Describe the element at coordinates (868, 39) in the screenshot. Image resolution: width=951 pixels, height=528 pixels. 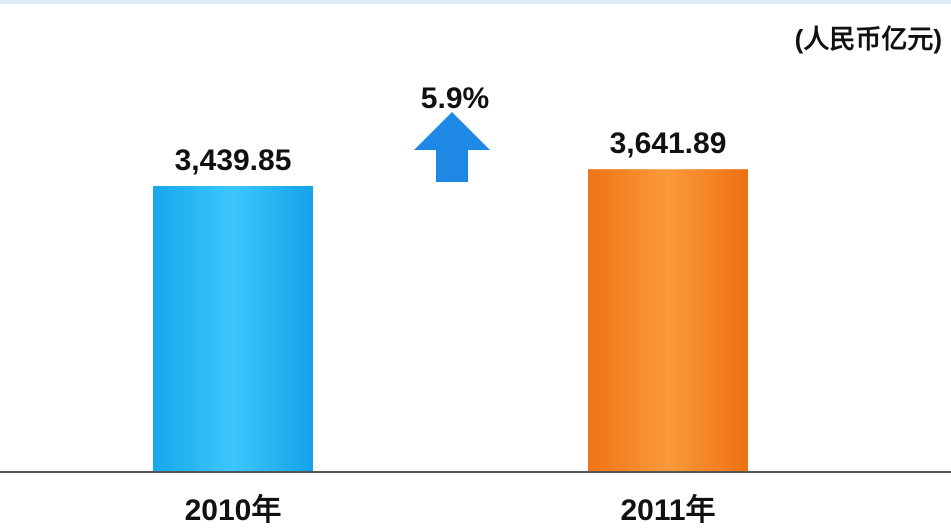
I see `unit-label: (人民币亿元)` at that location.